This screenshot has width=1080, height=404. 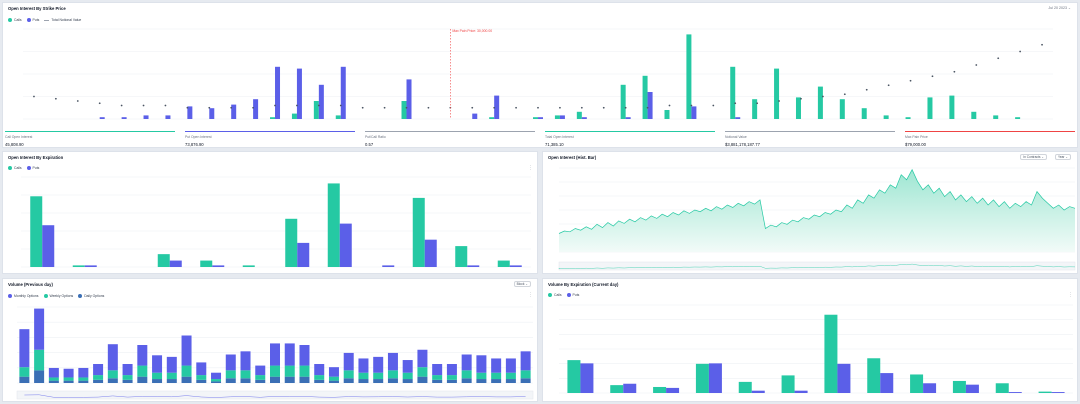 I want to click on expiration-panel-title: Open Interest By Expiration, so click(x=36, y=157).